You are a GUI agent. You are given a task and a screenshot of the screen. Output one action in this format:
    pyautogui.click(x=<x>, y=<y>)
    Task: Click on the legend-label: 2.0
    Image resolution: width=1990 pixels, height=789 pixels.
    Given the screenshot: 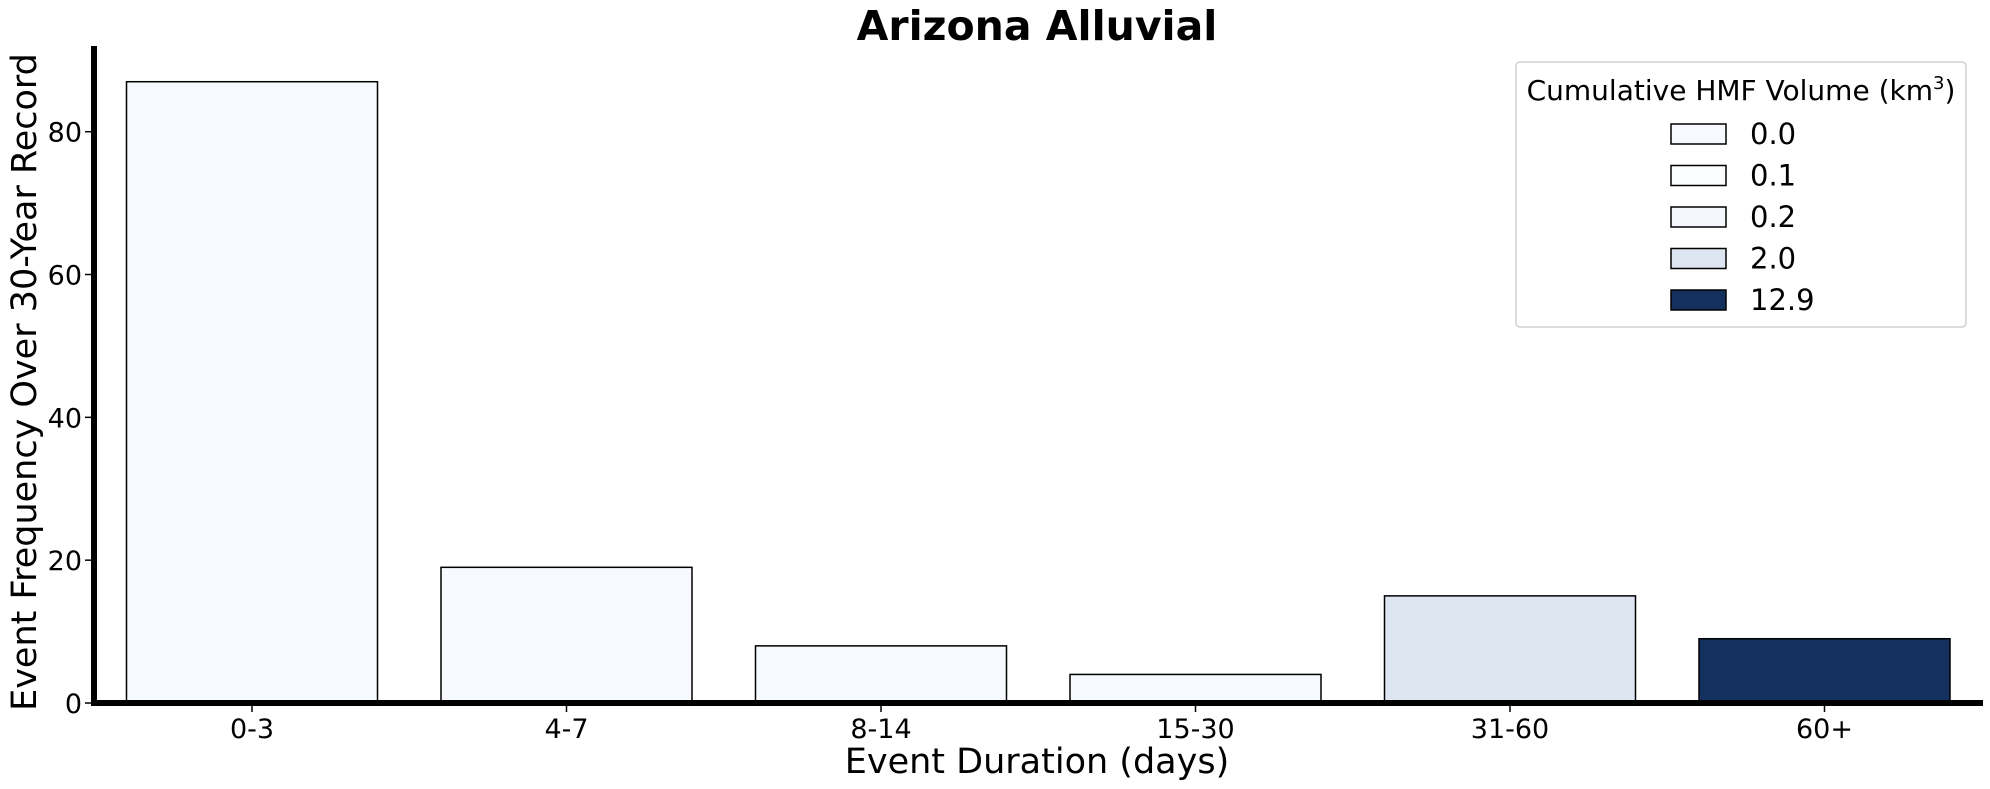 What is the action you would take?
    pyautogui.click(x=1773, y=259)
    